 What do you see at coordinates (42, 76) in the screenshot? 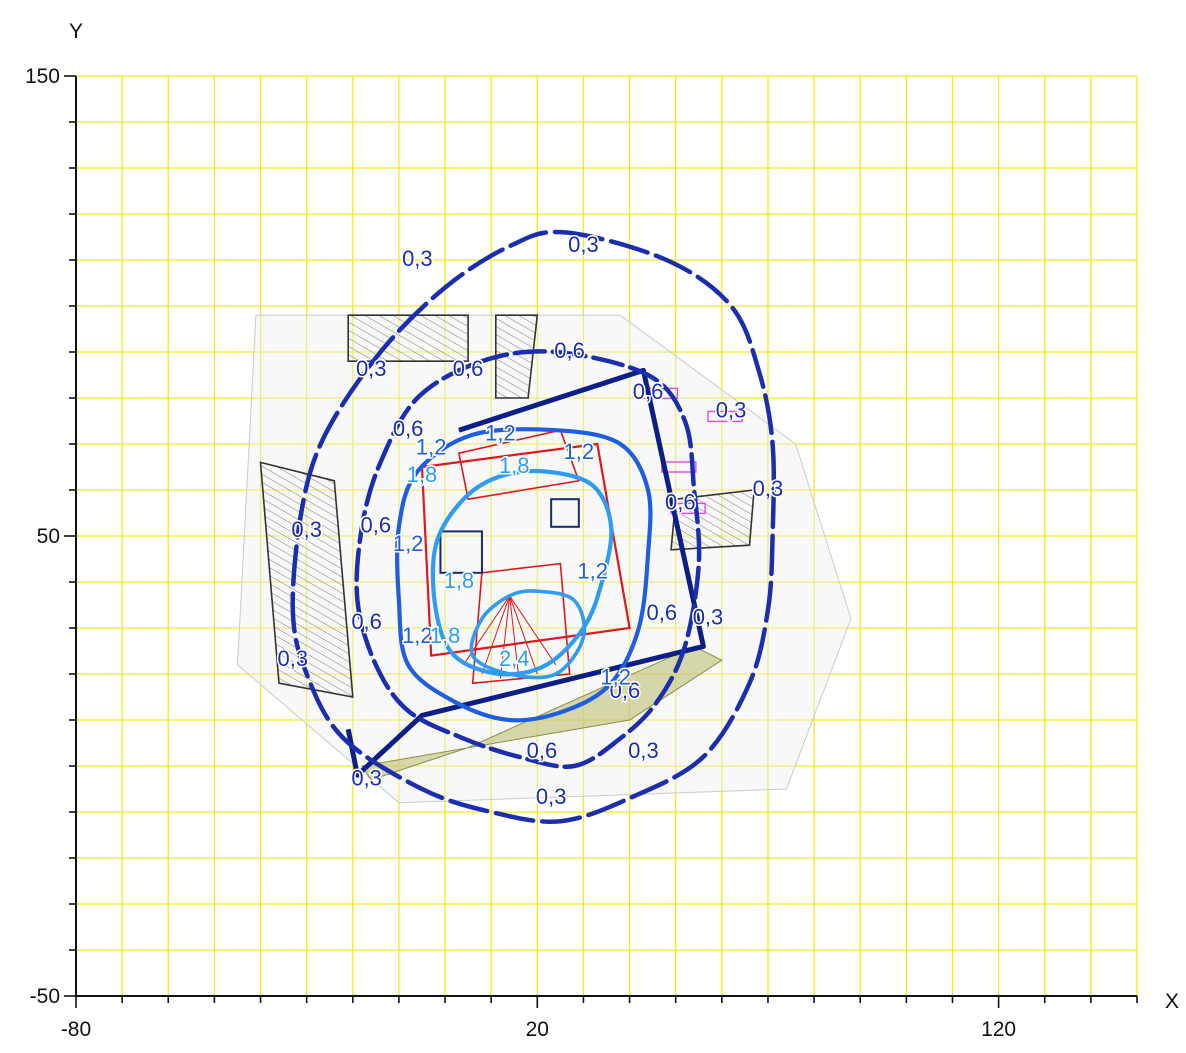
I see `y-tick-label: 150` at bounding box center [42, 76].